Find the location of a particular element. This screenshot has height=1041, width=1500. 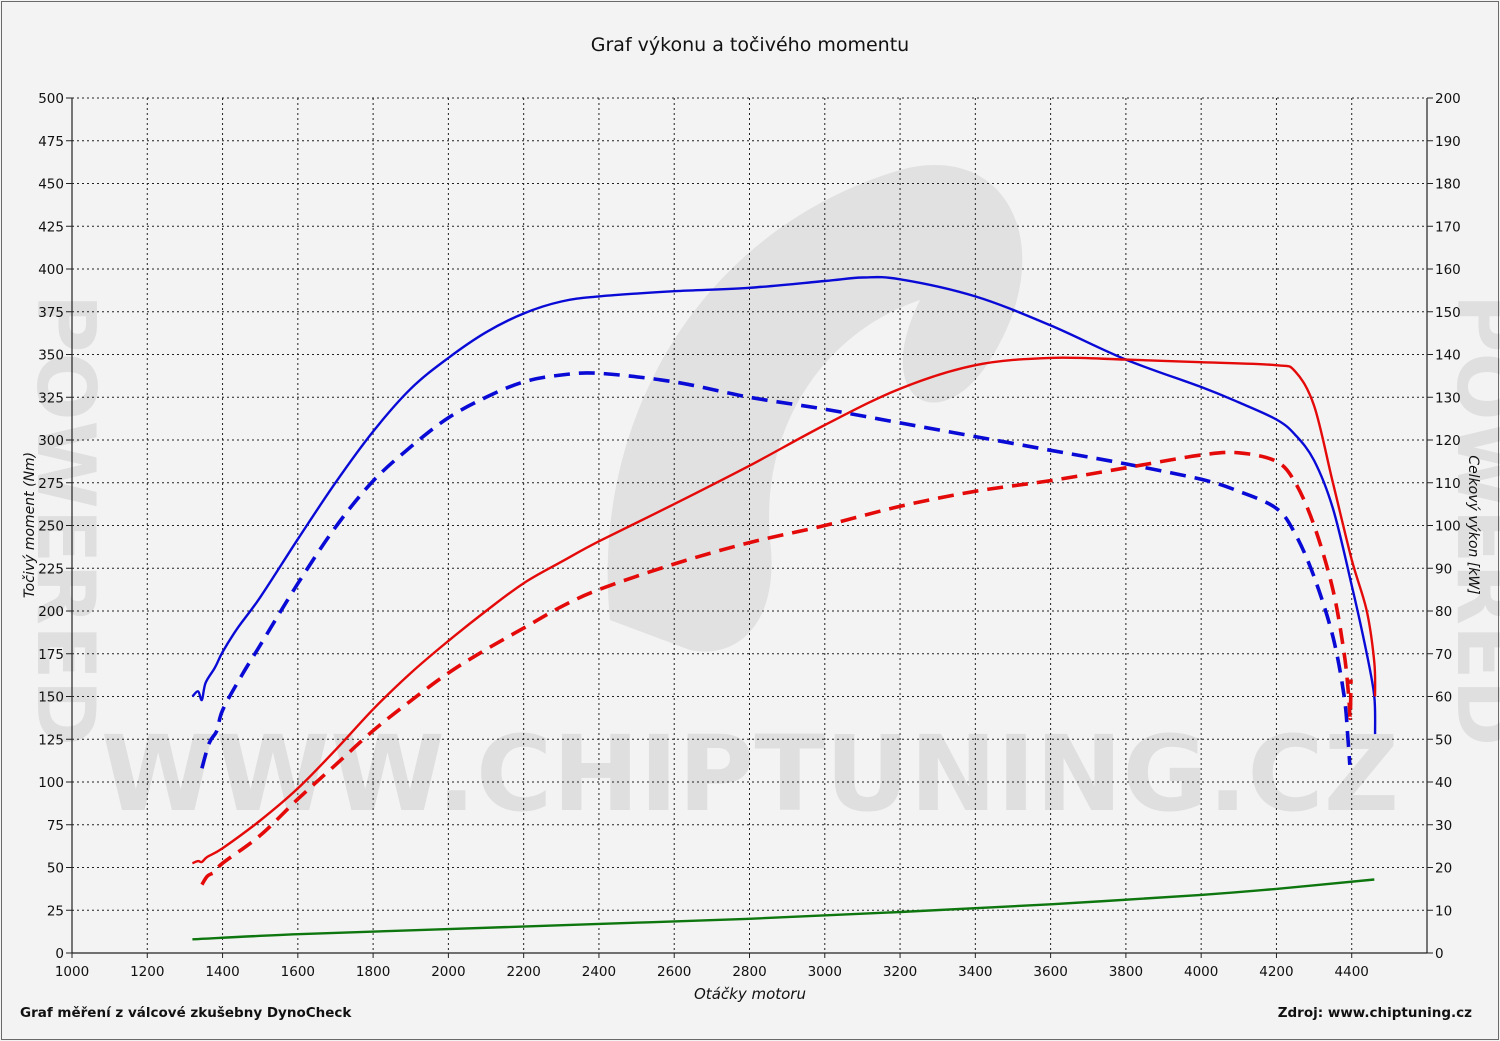

y-axis-left-label: Točivý moment (Nm) is located at coordinates (30, 525).